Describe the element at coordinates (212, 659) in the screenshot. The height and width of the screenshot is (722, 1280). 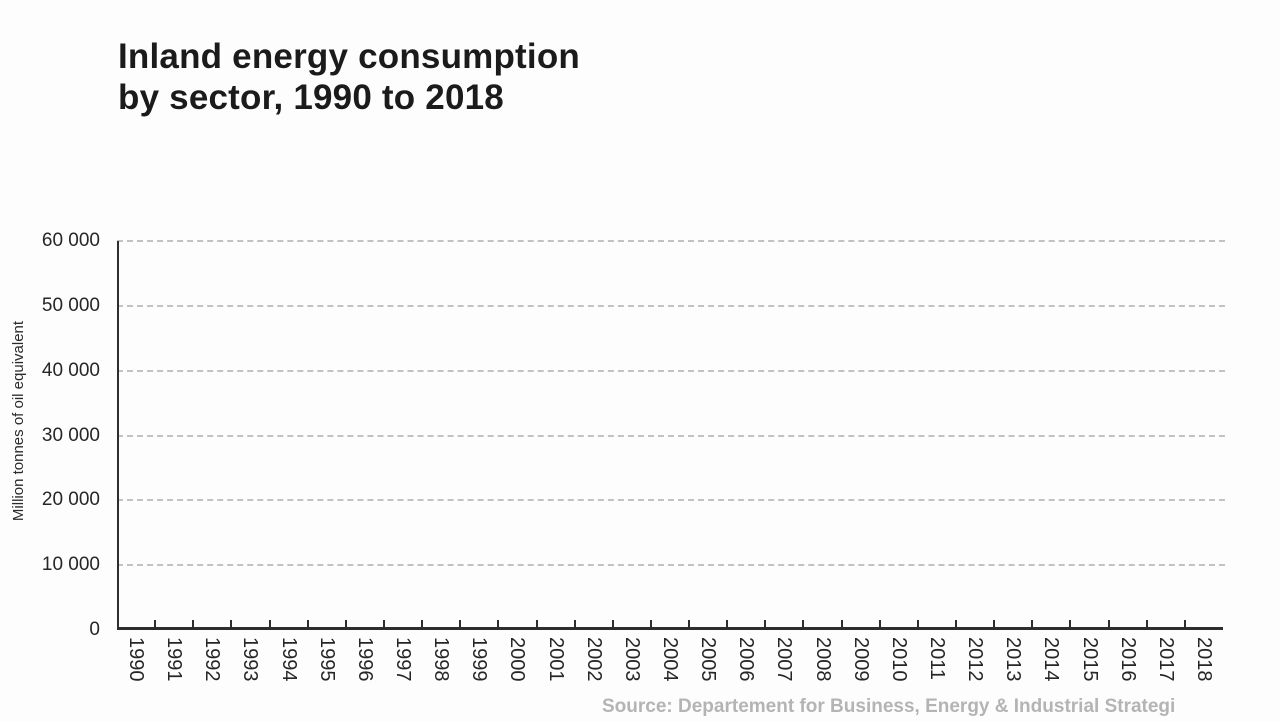
I see `x-tick-label-1992: 1992` at that location.